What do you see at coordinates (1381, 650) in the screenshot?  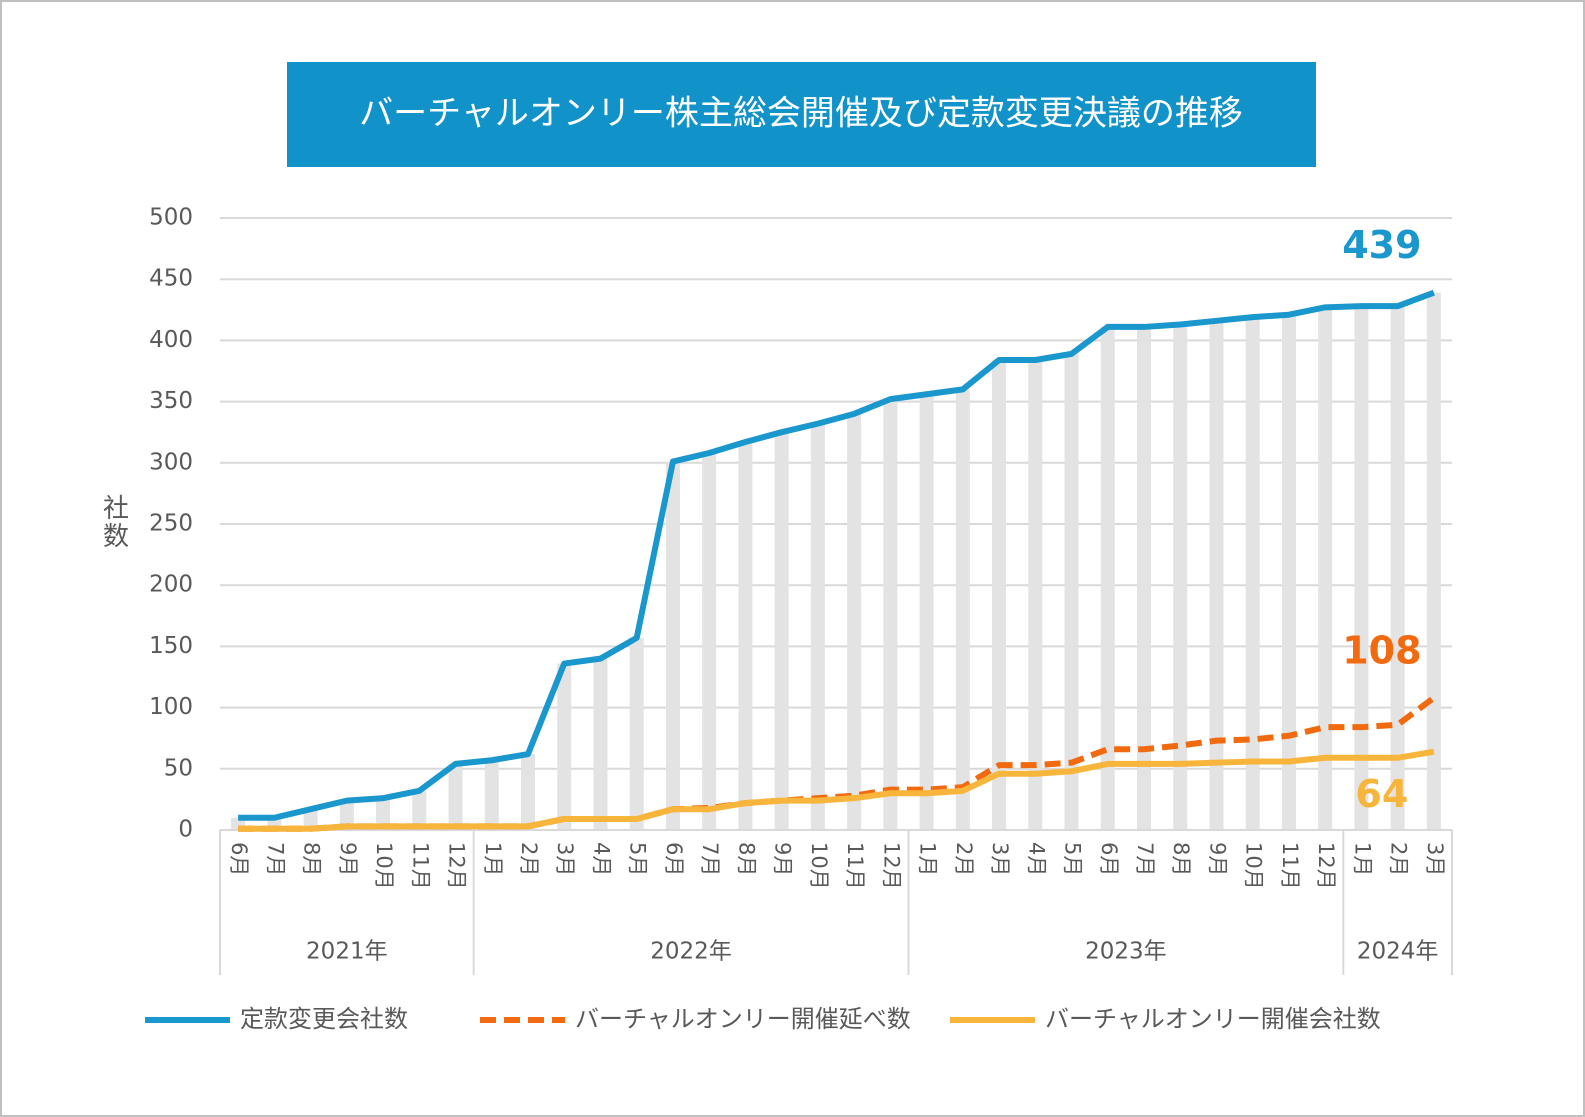 I see `value-label: 108` at bounding box center [1381, 650].